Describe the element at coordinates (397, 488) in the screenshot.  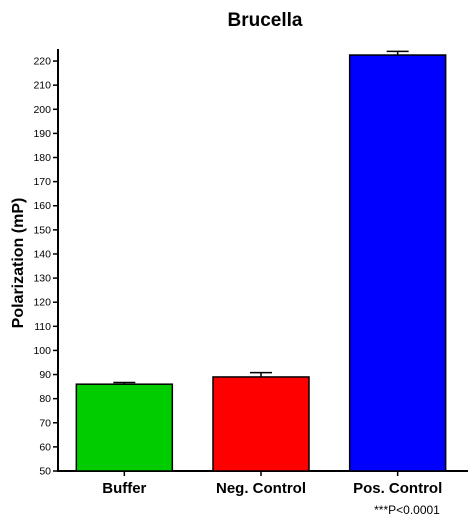
I see `x-tick-label: Pos. Control` at that location.